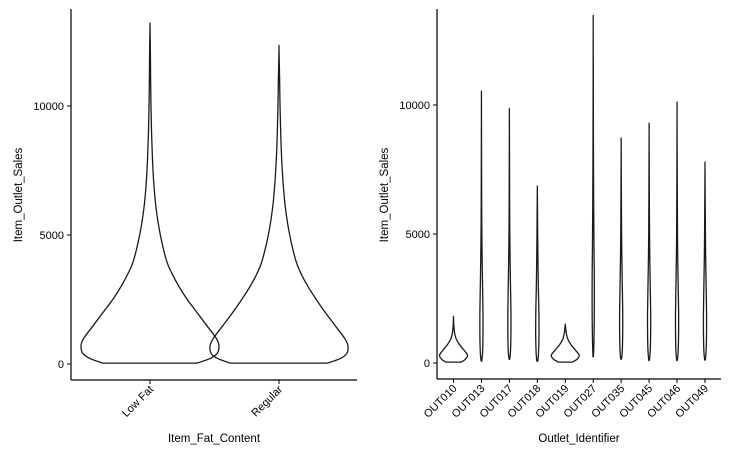  What do you see at coordinates (621, 248) in the screenshot?
I see `violin-out035` at bounding box center [621, 248].